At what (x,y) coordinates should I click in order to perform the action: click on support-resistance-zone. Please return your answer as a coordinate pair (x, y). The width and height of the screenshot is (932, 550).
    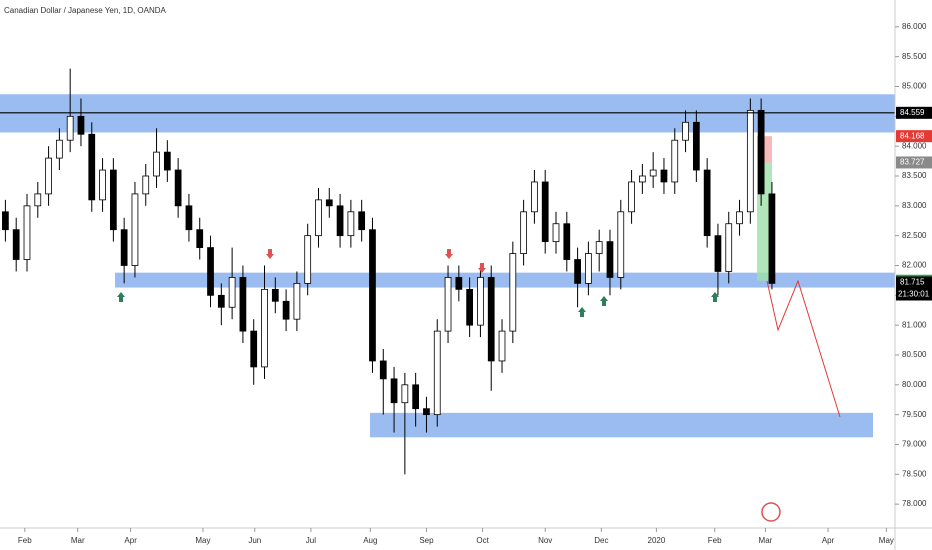
    Looking at the image, I should click on (621, 425).